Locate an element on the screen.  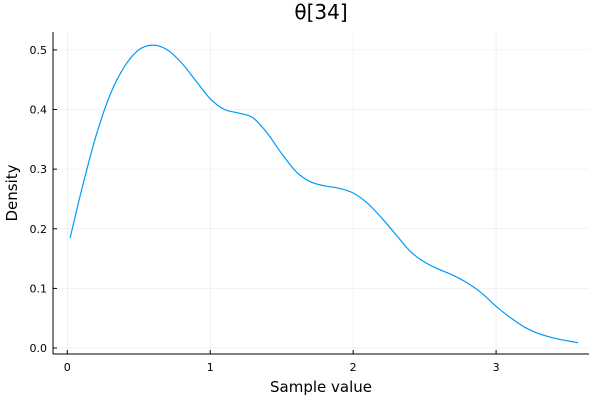
x-axis-label: Sample value is located at coordinates (321, 387).